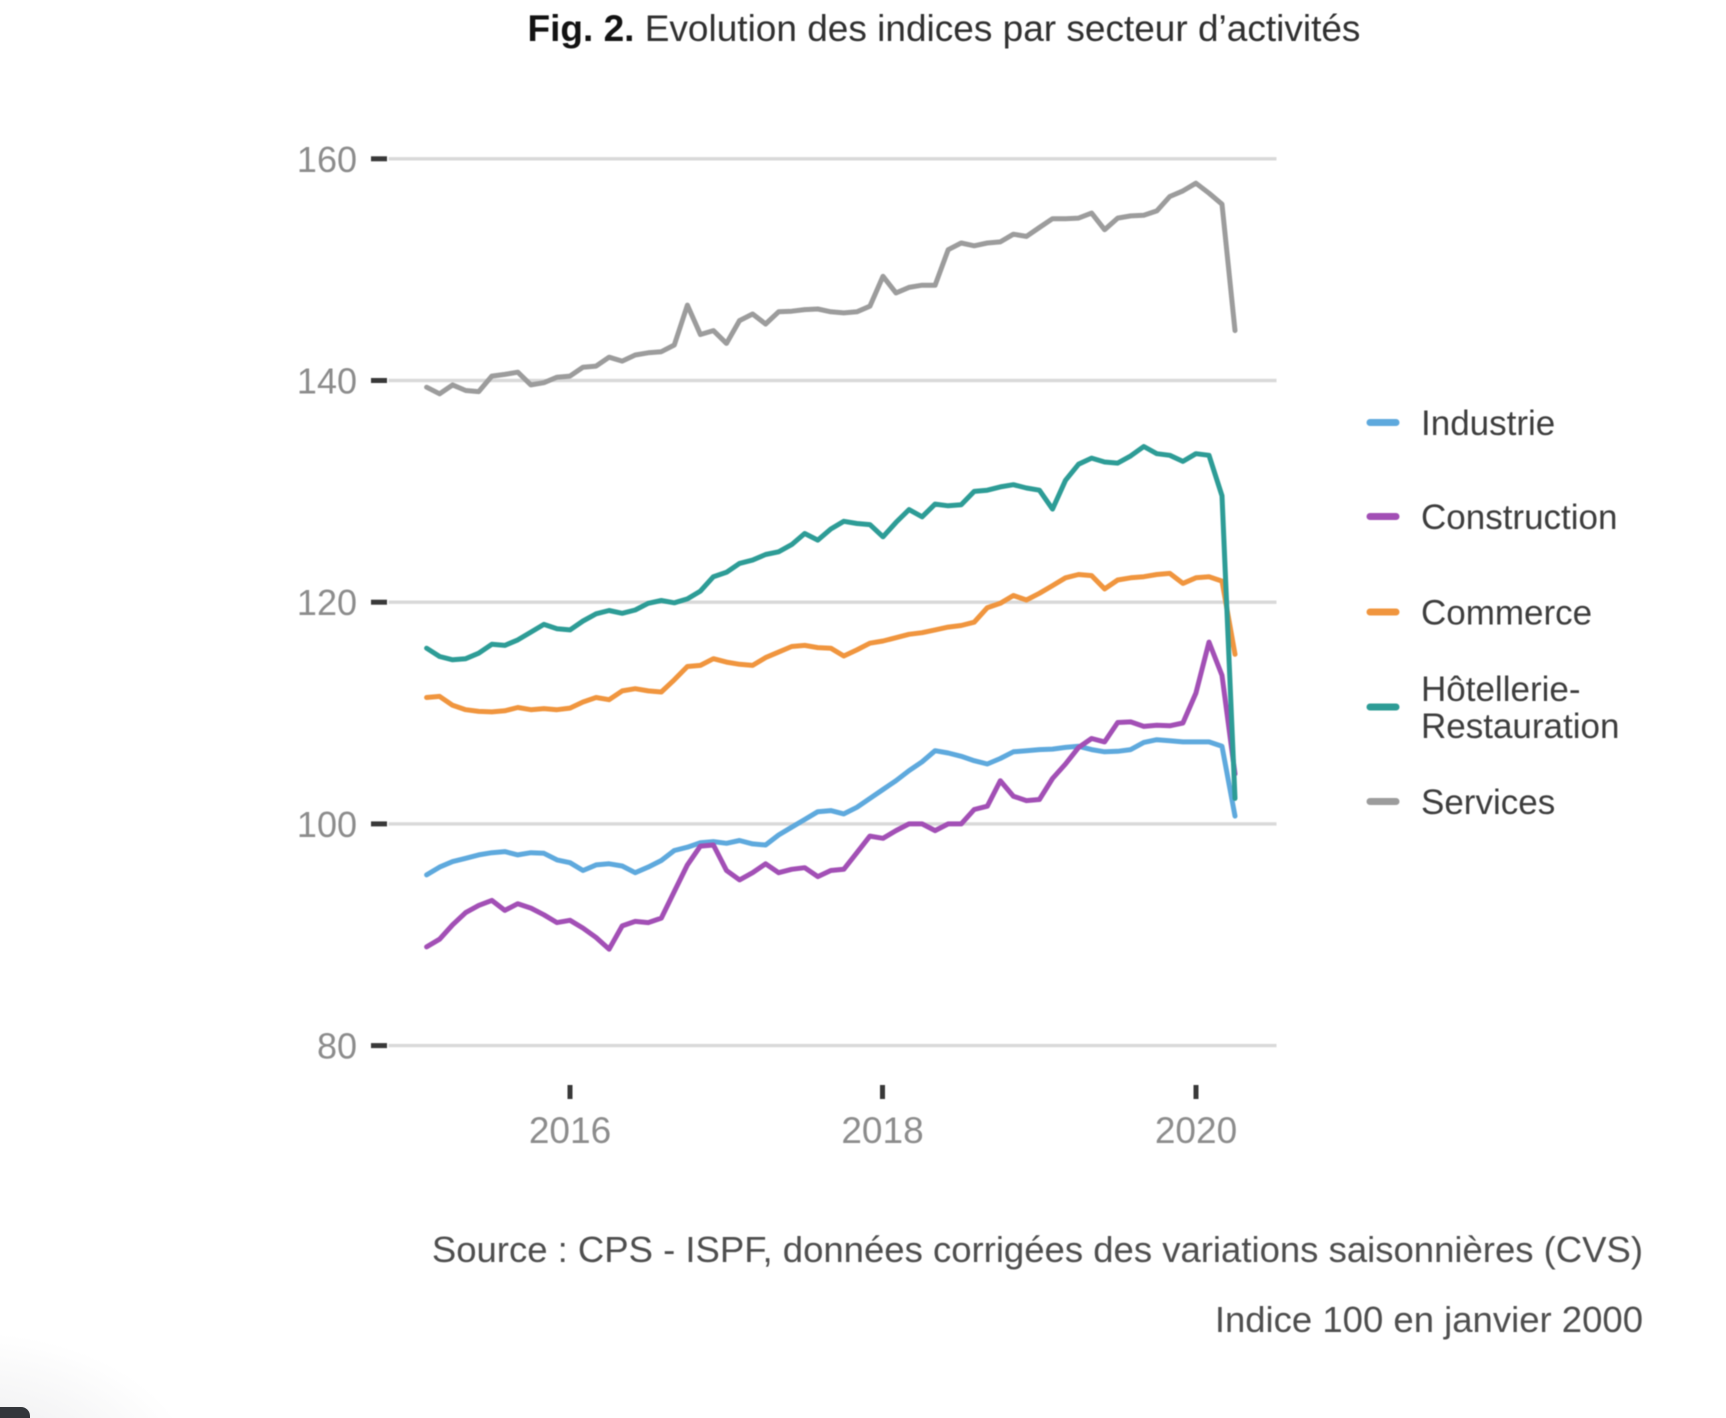 Image resolution: width=1726 pixels, height=1418 pixels. I want to click on svg-text: 2018, so click(882, 1130).